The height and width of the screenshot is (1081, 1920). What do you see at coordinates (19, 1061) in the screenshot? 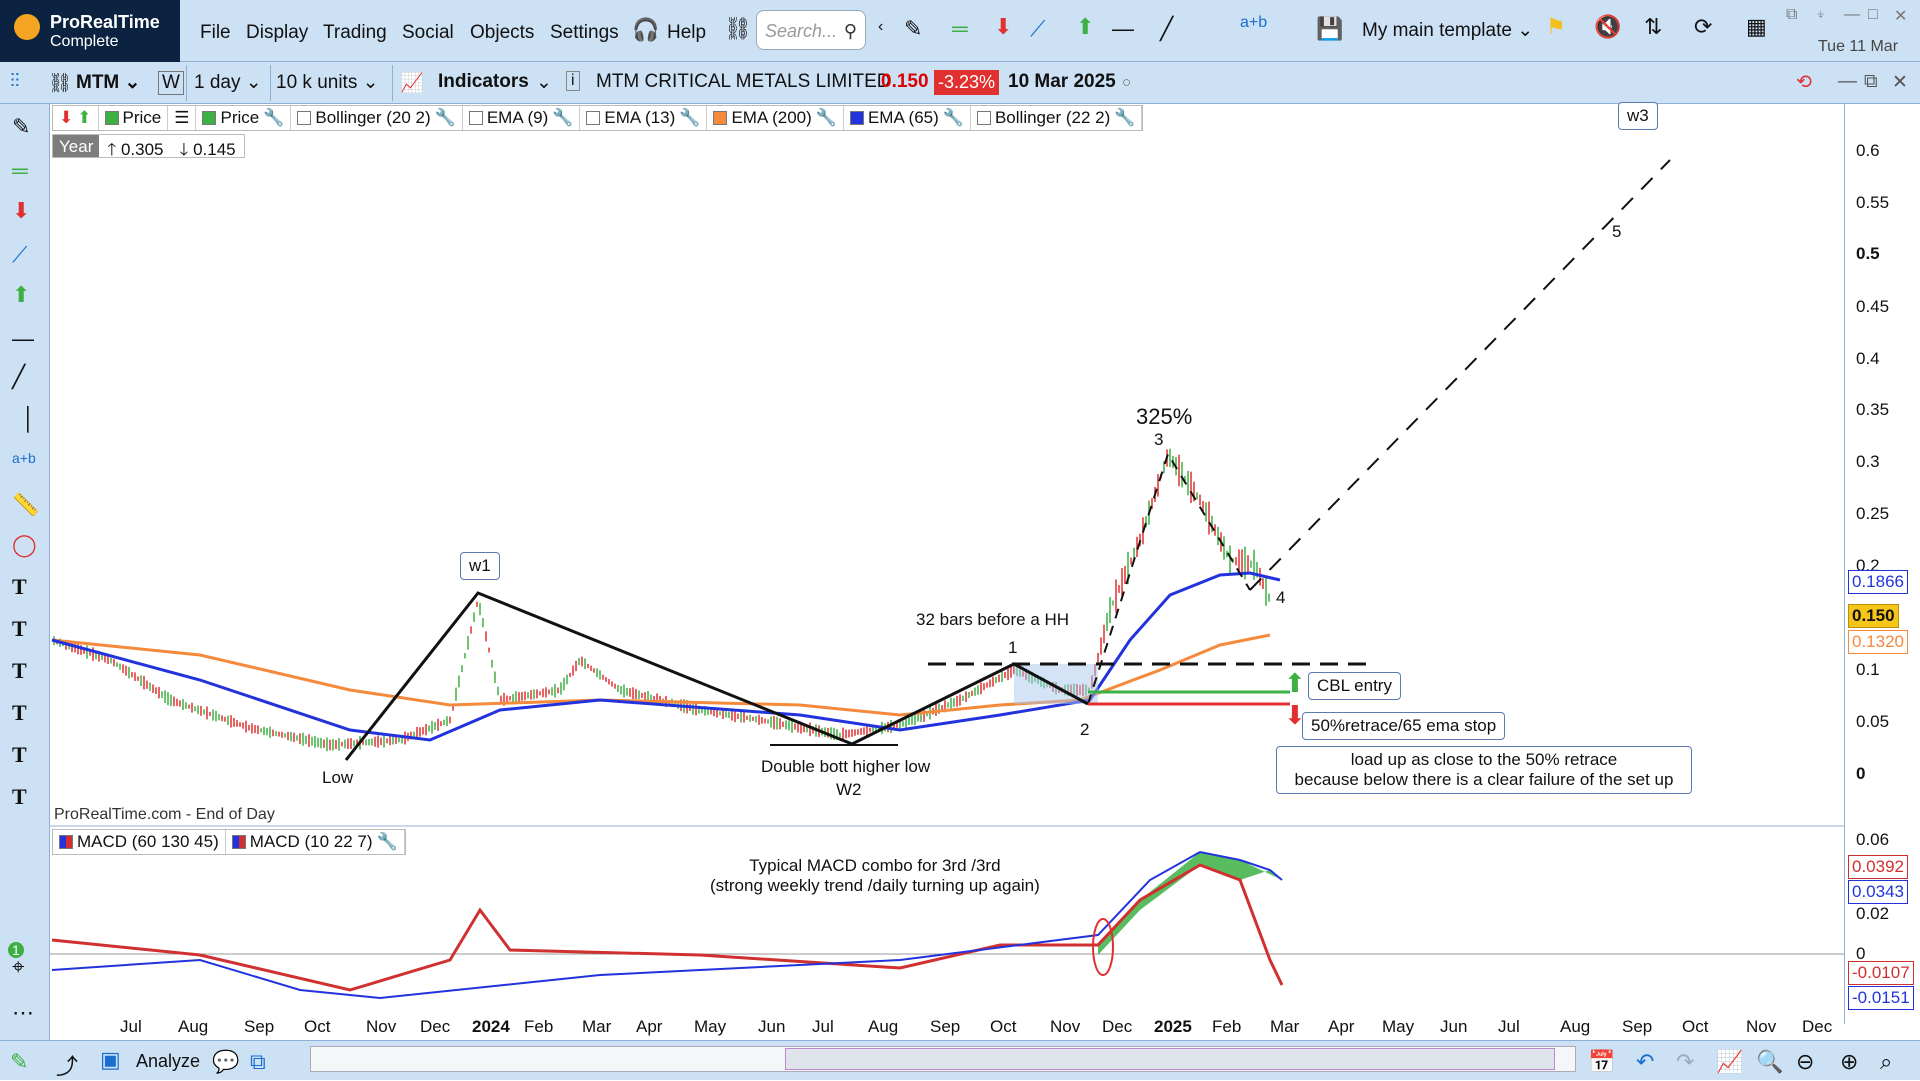
I see `chart-paint-icon: ✎` at bounding box center [19, 1061].